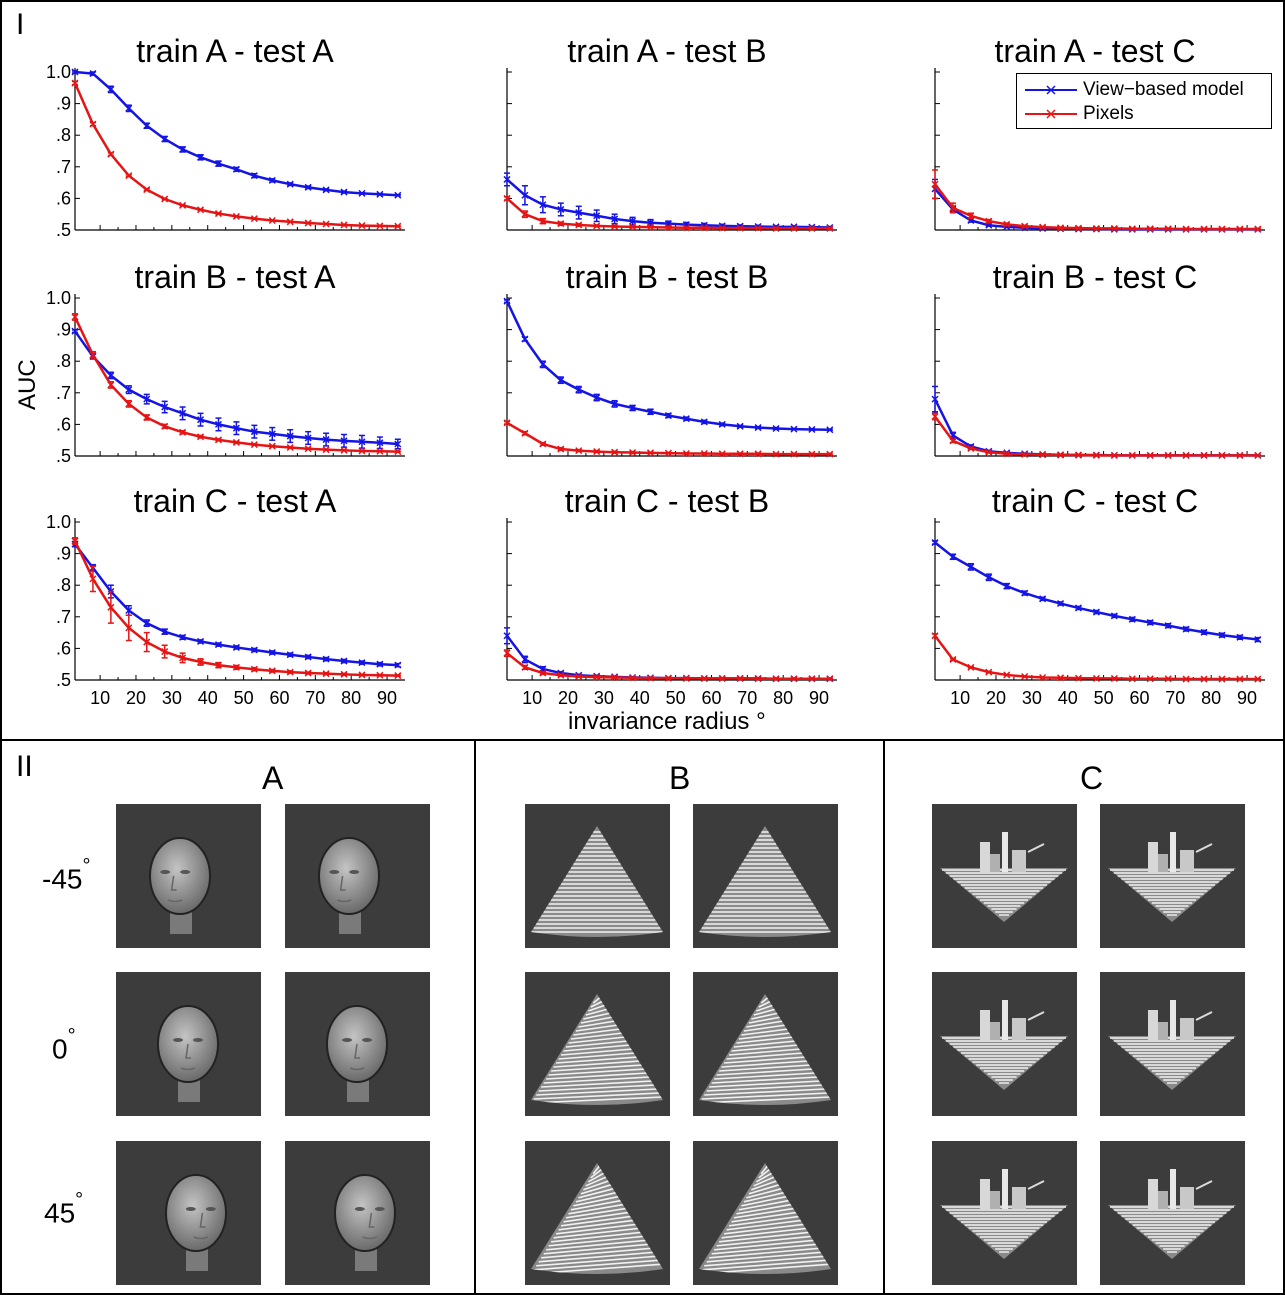  Describe the element at coordinates (1051, 90) in the screenshot. I see `legend-line-view` at that location.